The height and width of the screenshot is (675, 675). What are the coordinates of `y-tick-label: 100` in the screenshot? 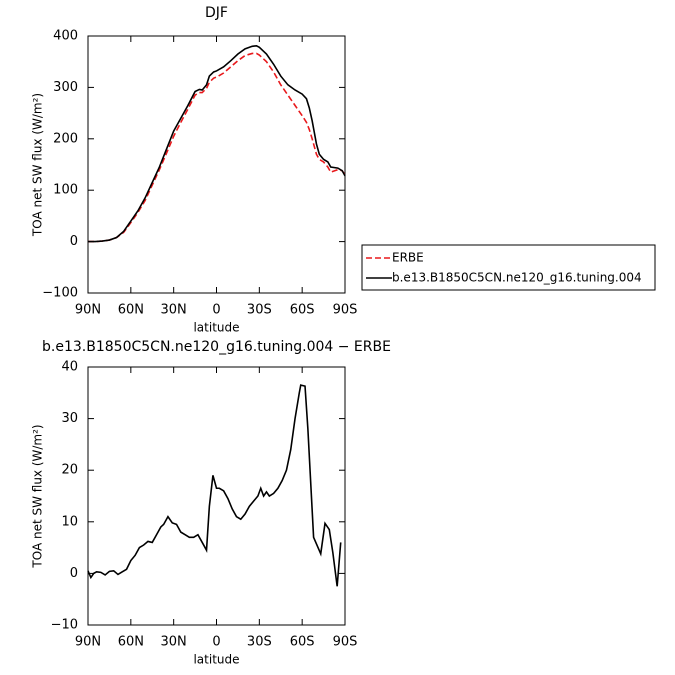 It's located at (65, 190).